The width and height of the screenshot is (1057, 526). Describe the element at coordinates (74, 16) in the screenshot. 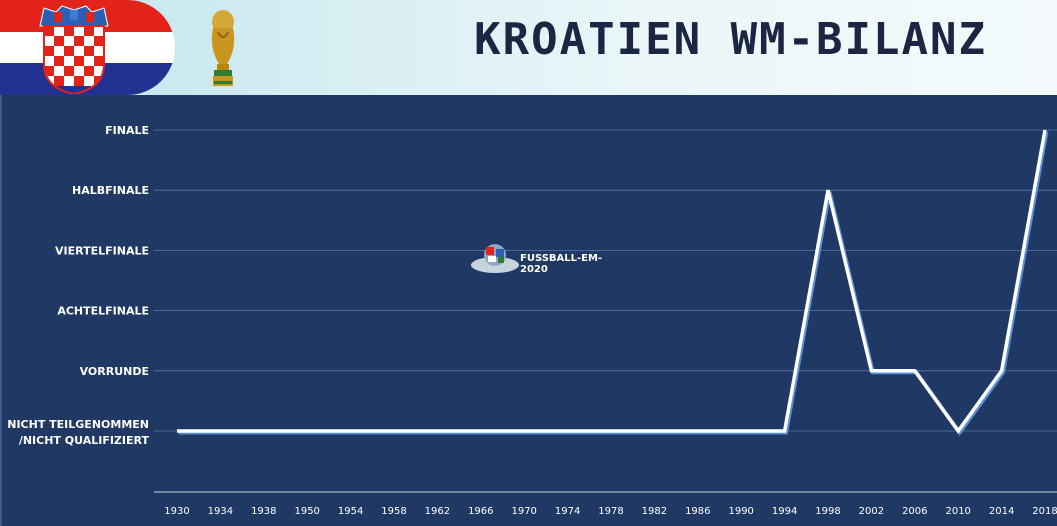

I see `coat-of-arms-crown-icon` at that location.